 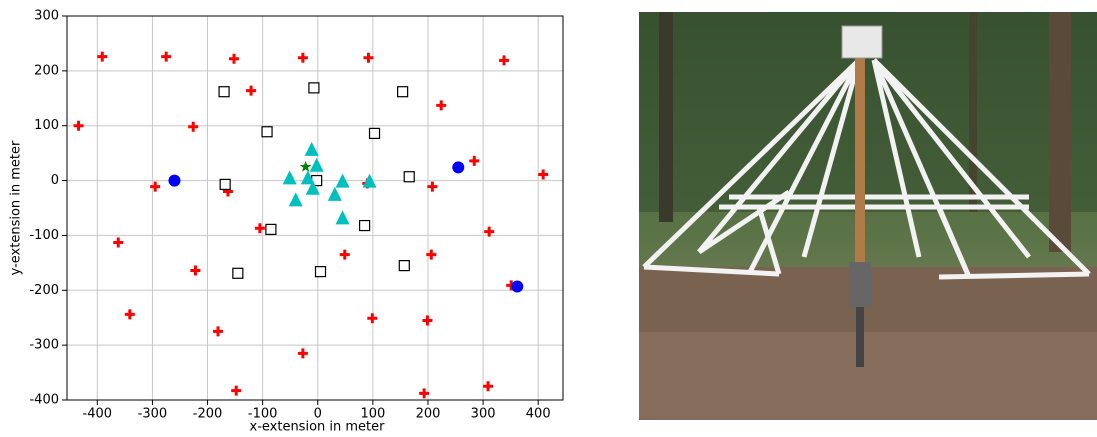 I want to click on y-tick-label: 300, so click(x=46, y=16).